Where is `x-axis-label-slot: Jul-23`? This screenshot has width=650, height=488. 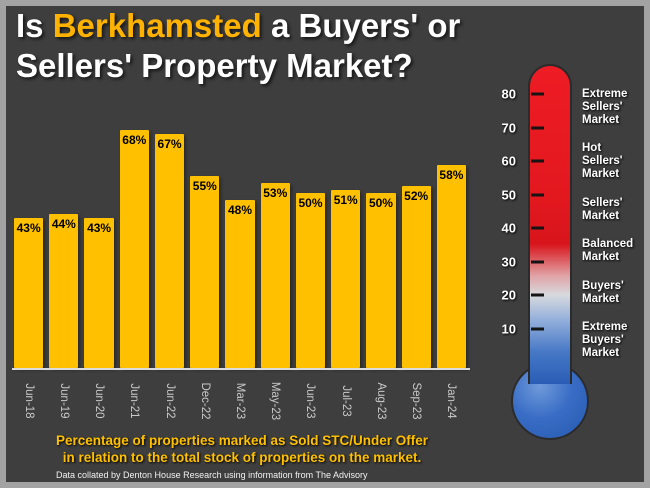 x-axis-label-slot: Jul-23 is located at coordinates (345, 401).